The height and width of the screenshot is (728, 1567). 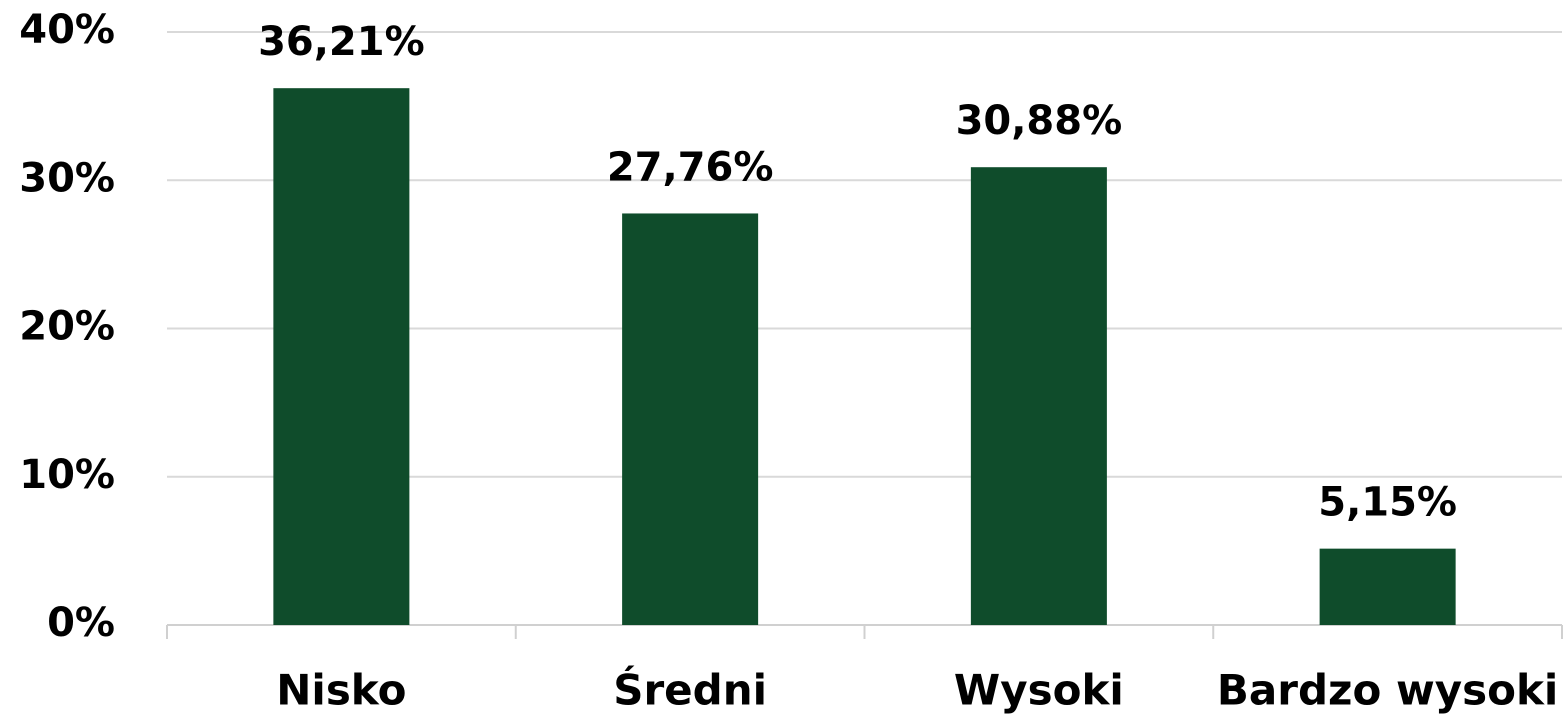 What do you see at coordinates (67, 475) in the screenshot?
I see `y-tick-label: 10%` at bounding box center [67, 475].